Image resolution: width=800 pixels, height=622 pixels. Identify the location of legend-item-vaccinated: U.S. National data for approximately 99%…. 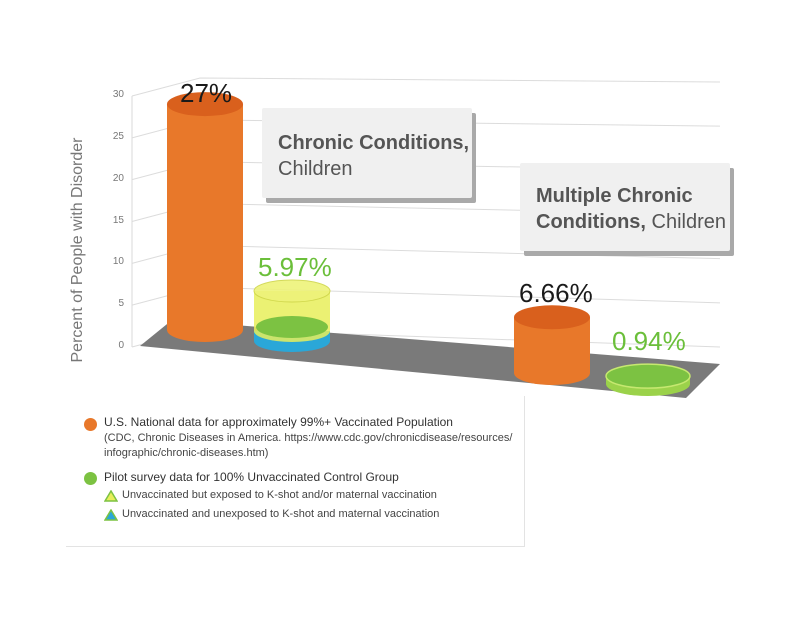
(278, 422).